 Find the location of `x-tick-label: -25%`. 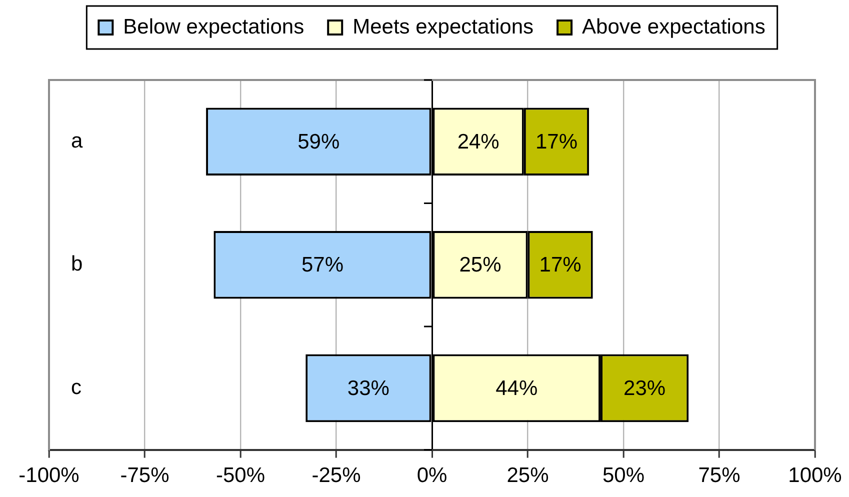

x-tick-label: -25% is located at coordinates (336, 476).